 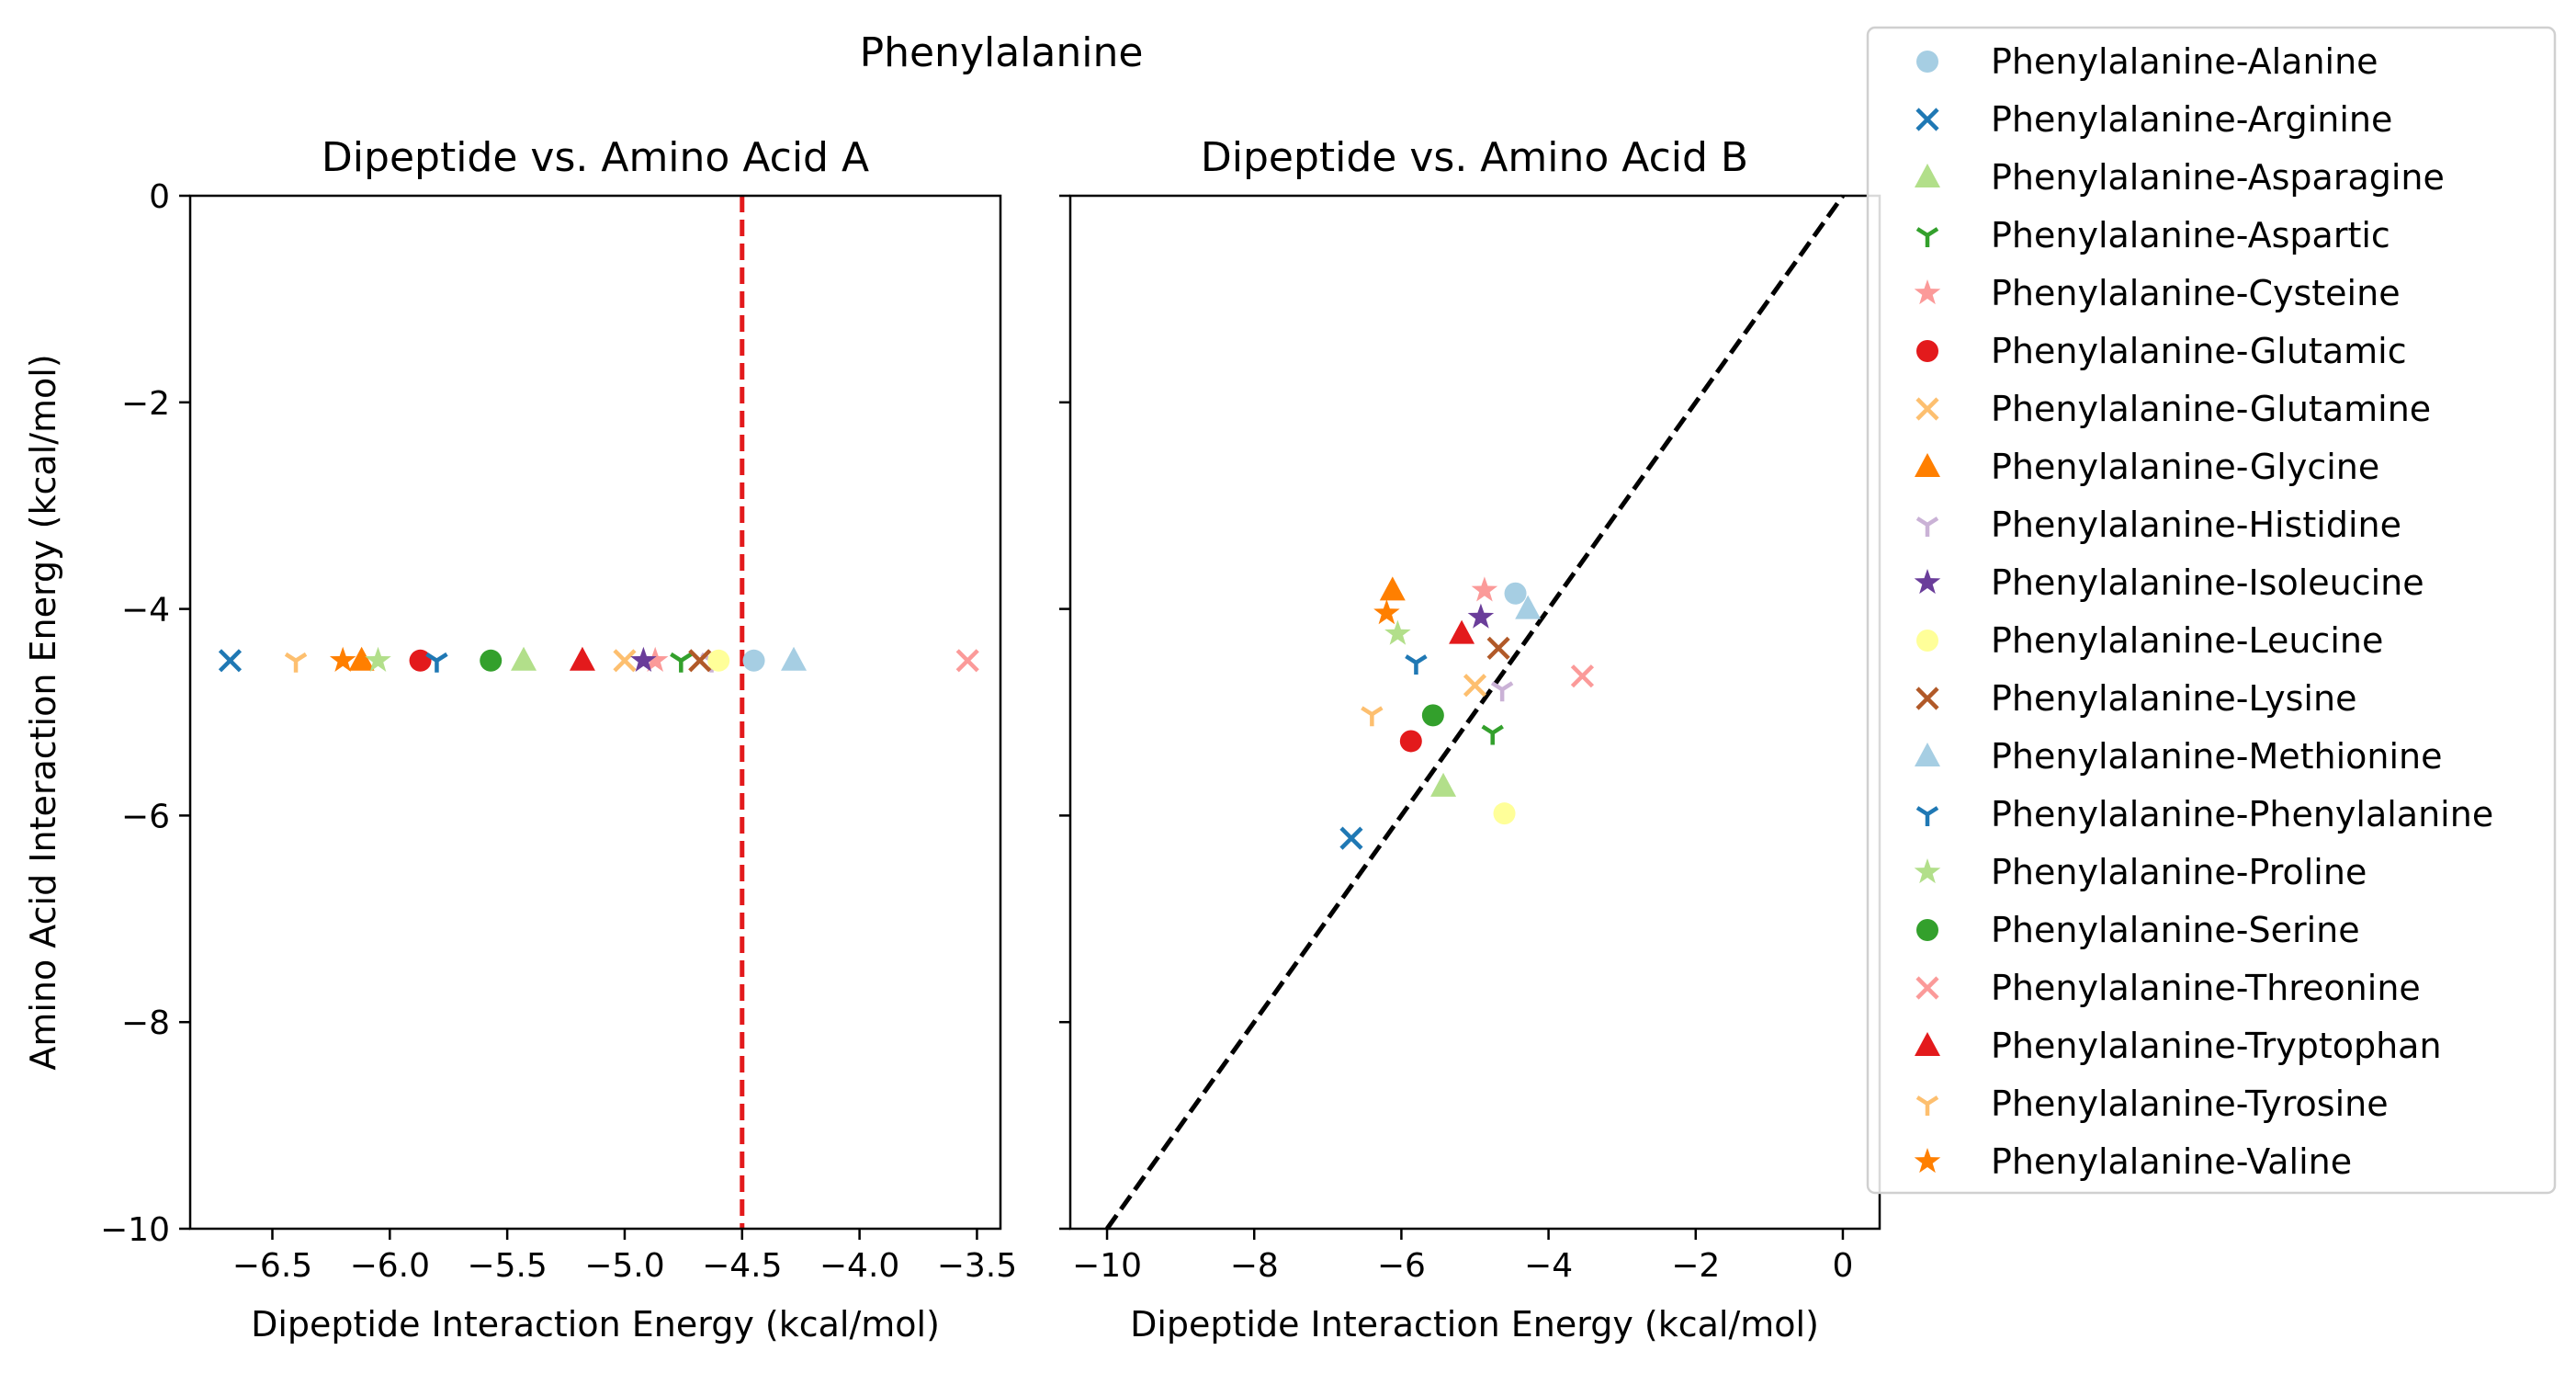 I want to click on panel-a-y-label: Amino Acid Interaction Energy (kcal/mol), so click(x=43, y=712).